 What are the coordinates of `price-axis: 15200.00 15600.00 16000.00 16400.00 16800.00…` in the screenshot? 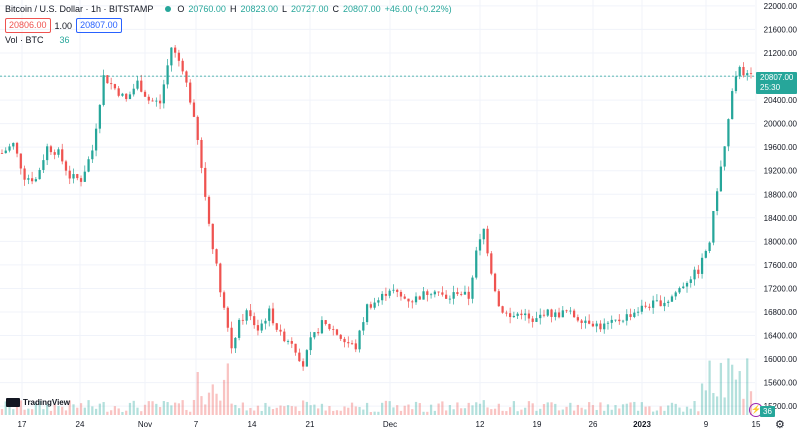 It's located at (781, 206).